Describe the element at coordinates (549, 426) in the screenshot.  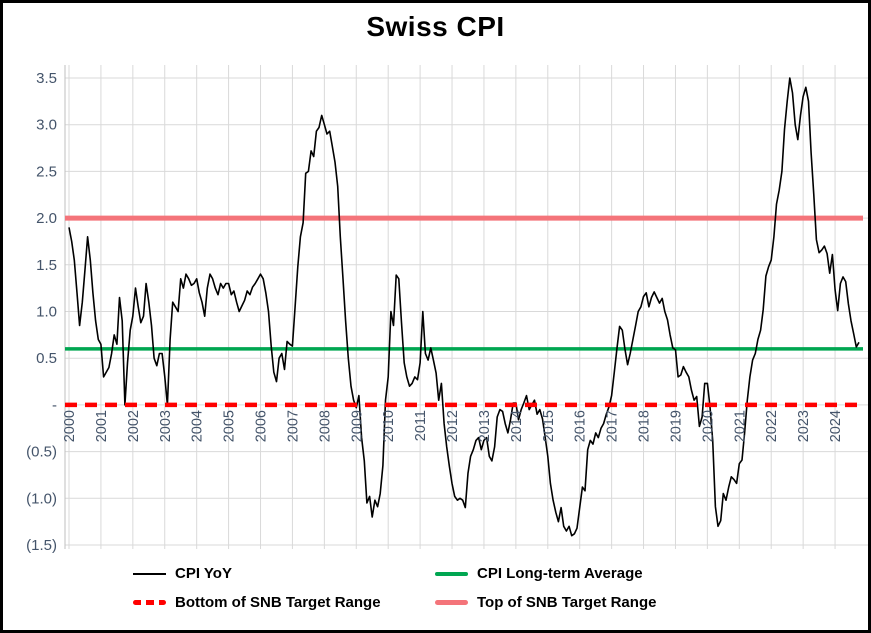
I see `svg-text: 2015` at that location.